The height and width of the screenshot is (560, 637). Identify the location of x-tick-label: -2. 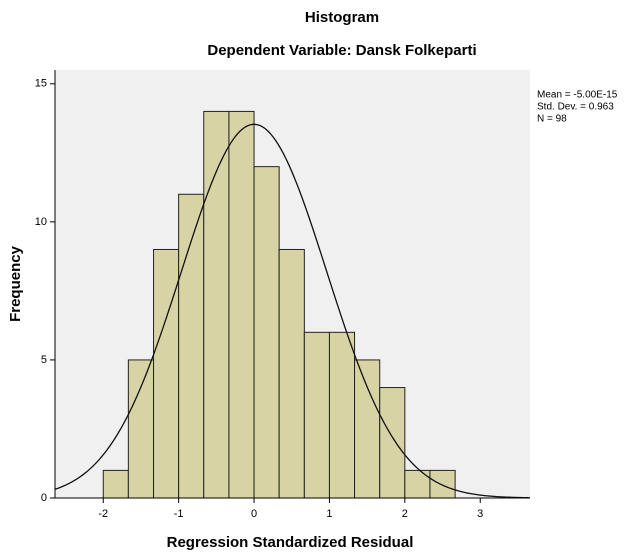
(103, 514).